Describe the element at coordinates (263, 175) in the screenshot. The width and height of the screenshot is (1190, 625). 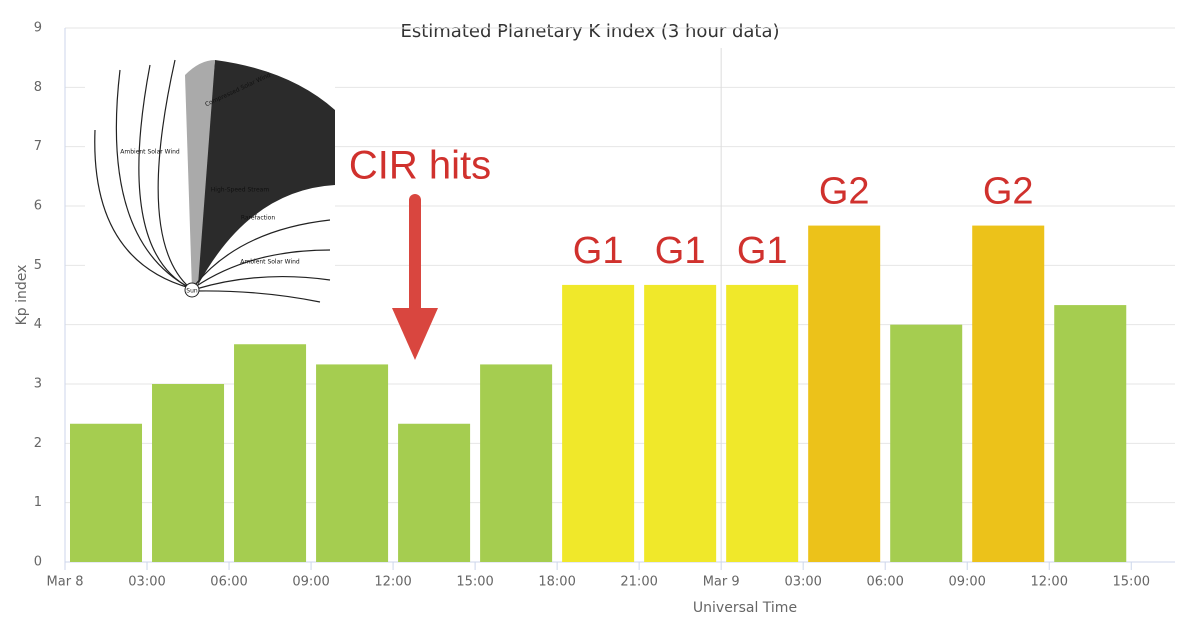
I see `high-speed-stream` at that location.